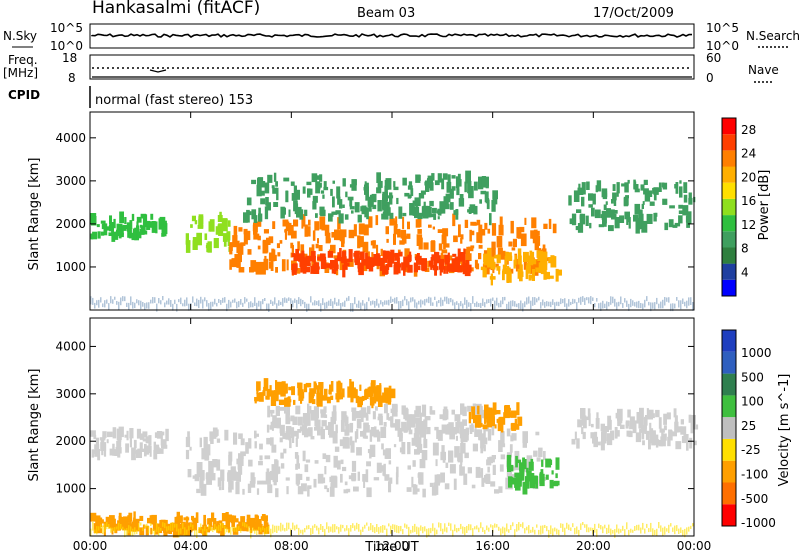 Image resolution: width=800 pixels, height=554 pixels. I want to click on colorbar-tick-label: 8, so click(745, 249).